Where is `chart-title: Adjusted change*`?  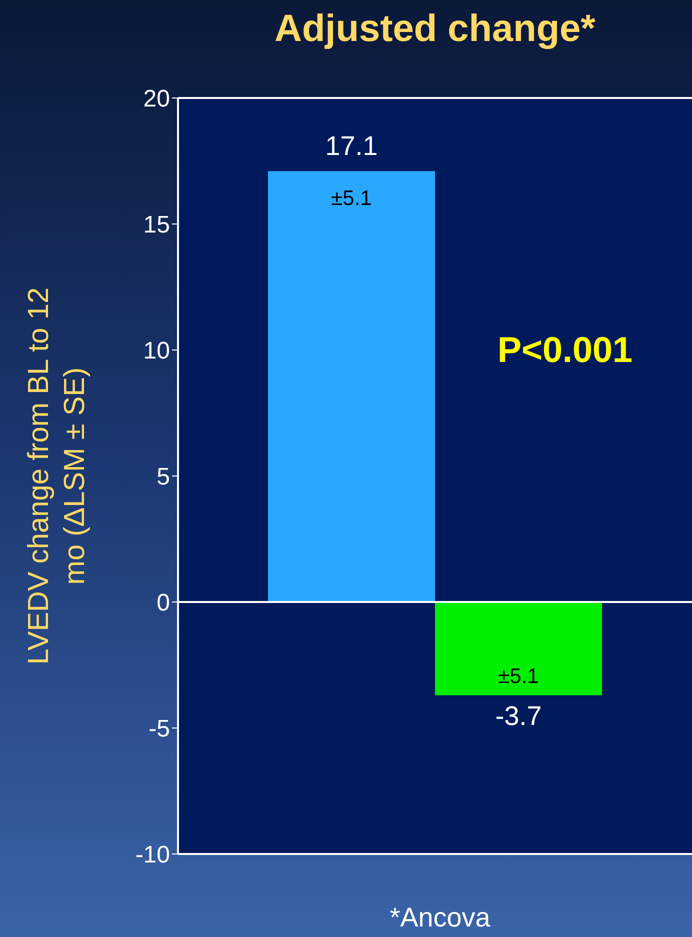 chart-title: Adjusted change* is located at coordinates (435, 29).